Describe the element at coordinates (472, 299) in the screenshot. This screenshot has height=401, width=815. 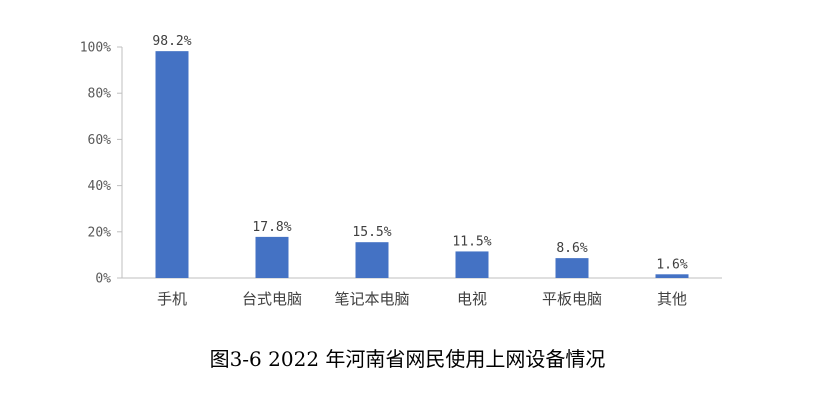
I see `x-category-label: 电视` at that location.